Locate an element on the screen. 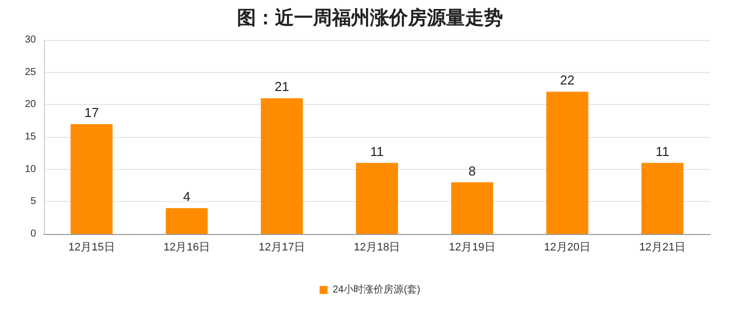  data-label: 22 is located at coordinates (567, 80).